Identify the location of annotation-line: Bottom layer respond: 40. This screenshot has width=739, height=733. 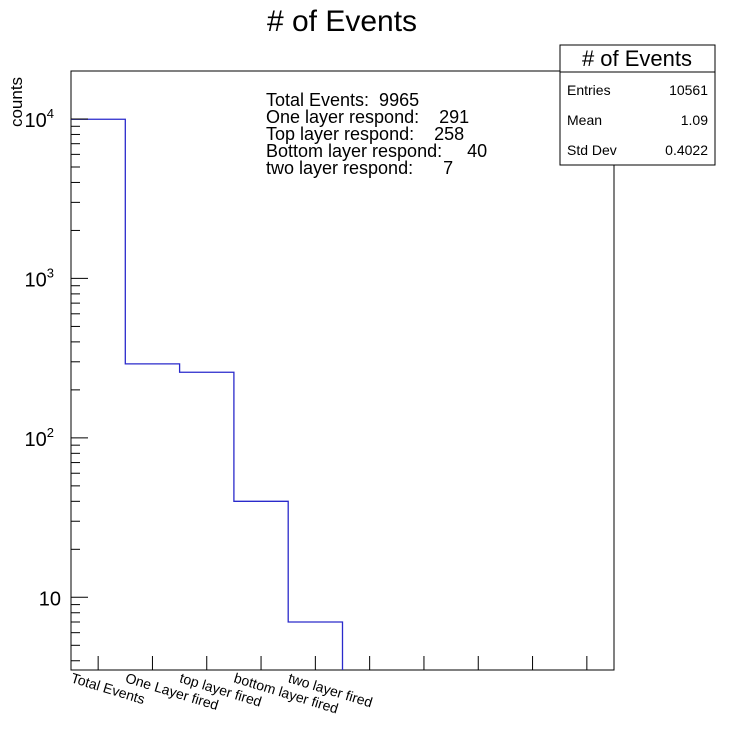
(376, 151).